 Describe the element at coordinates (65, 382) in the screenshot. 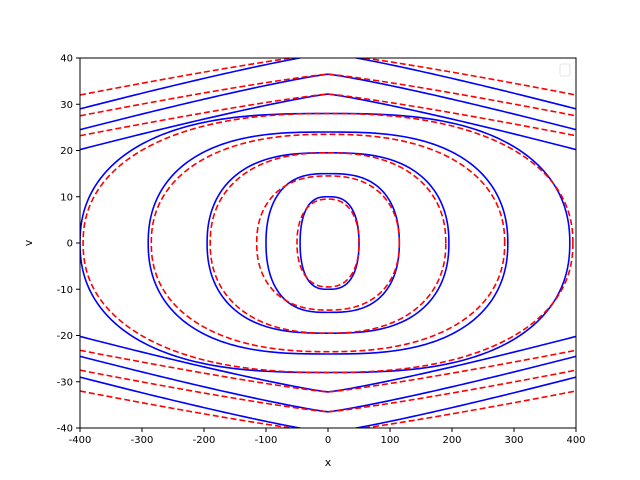

I see `y-tick-label: -30` at that location.